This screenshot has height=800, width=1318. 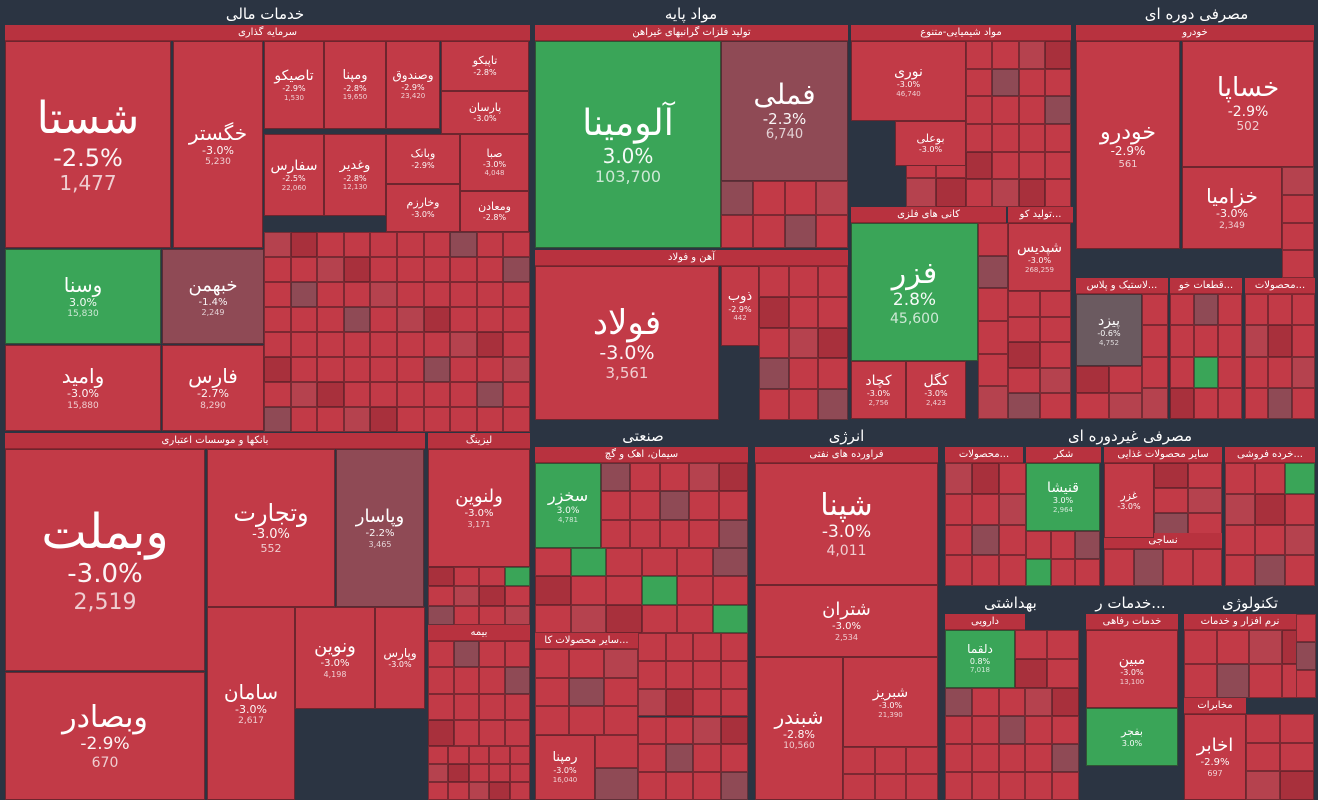 What do you see at coordinates (565, 767) in the screenshot?
I see `stock-tile: رمپنا -3.0% 16,040` at bounding box center [565, 767].